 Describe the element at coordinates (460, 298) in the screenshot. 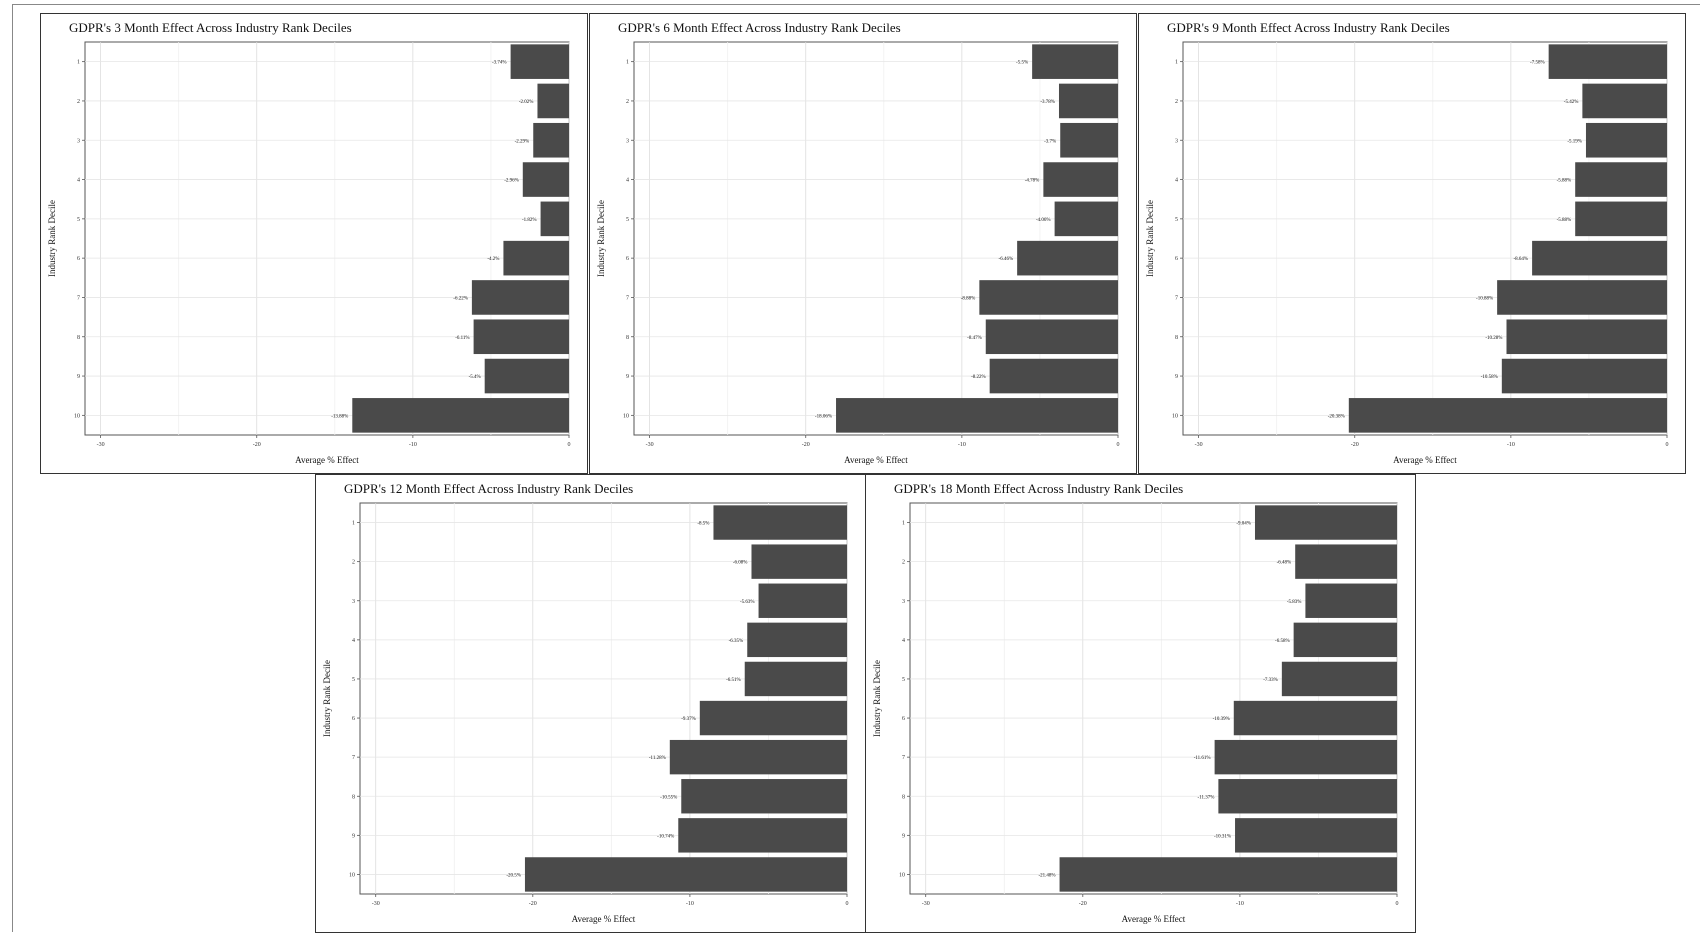

I see `data-label: -6.22%` at that location.